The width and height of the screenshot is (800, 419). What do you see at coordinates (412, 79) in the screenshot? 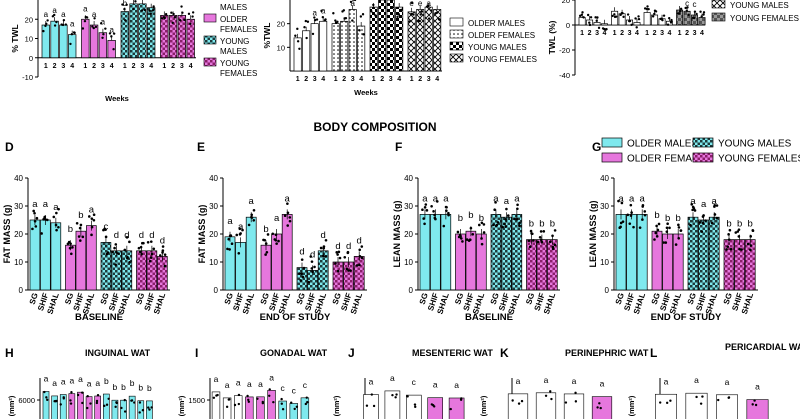
I see `week-tick-label: 1` at bounding box center [412, 79].